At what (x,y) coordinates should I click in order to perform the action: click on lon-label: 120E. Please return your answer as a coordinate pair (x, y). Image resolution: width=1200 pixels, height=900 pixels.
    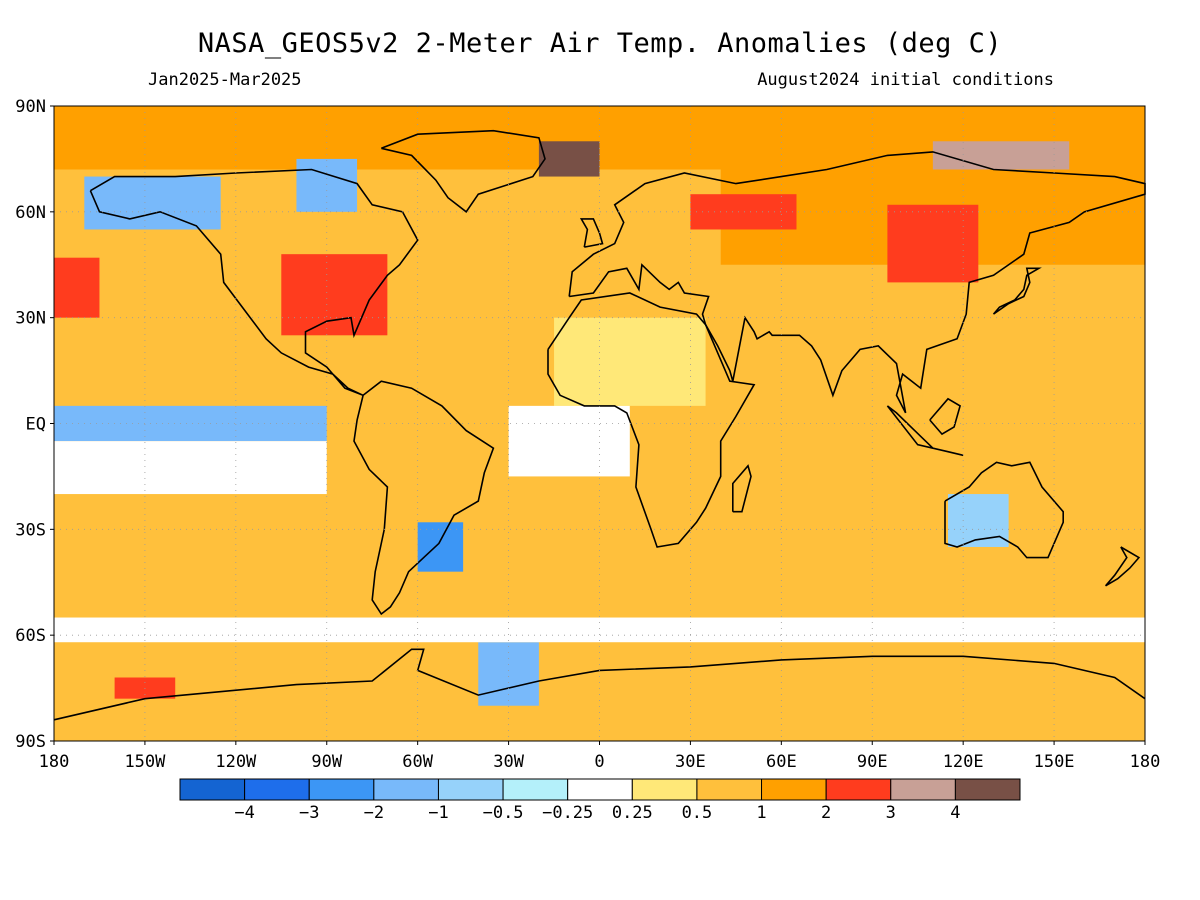
    Looking at the image, I should click on (963, 762).